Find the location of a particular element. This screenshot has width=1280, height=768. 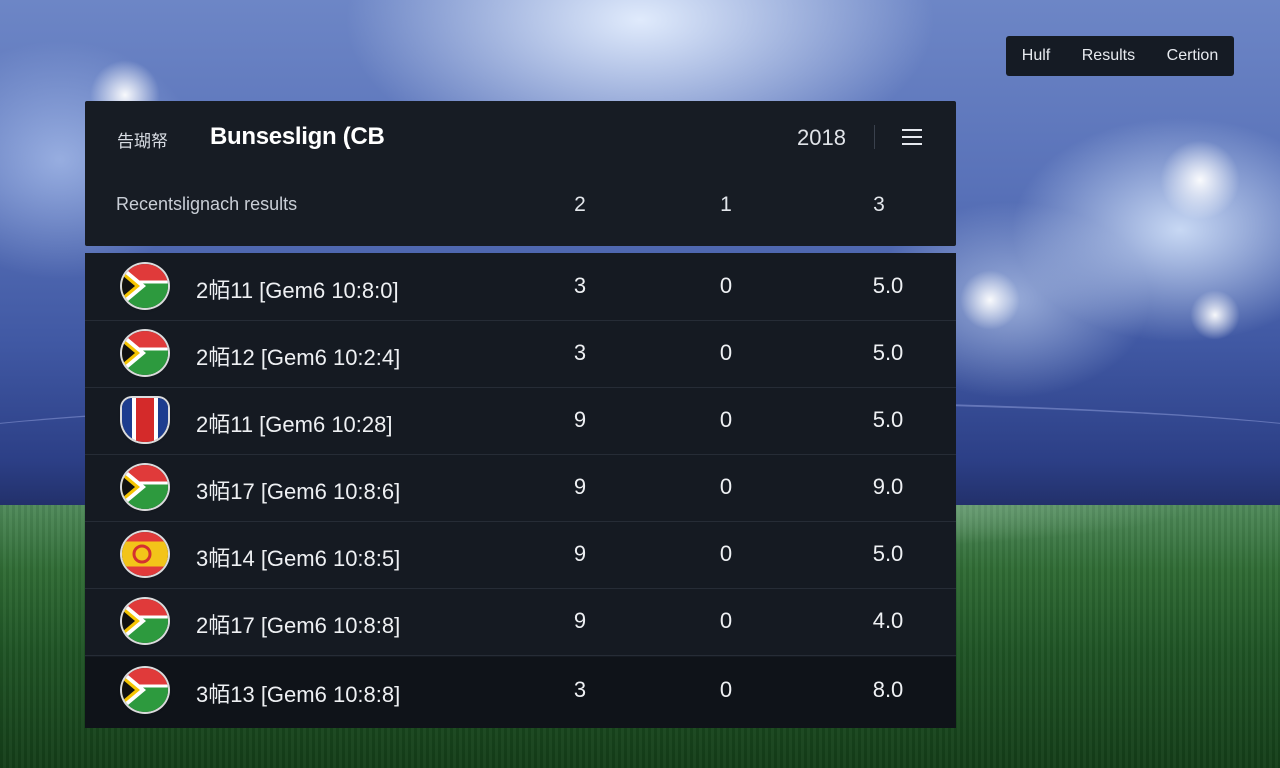

nav-item-results: Results is located at coordinates (1108, 55).